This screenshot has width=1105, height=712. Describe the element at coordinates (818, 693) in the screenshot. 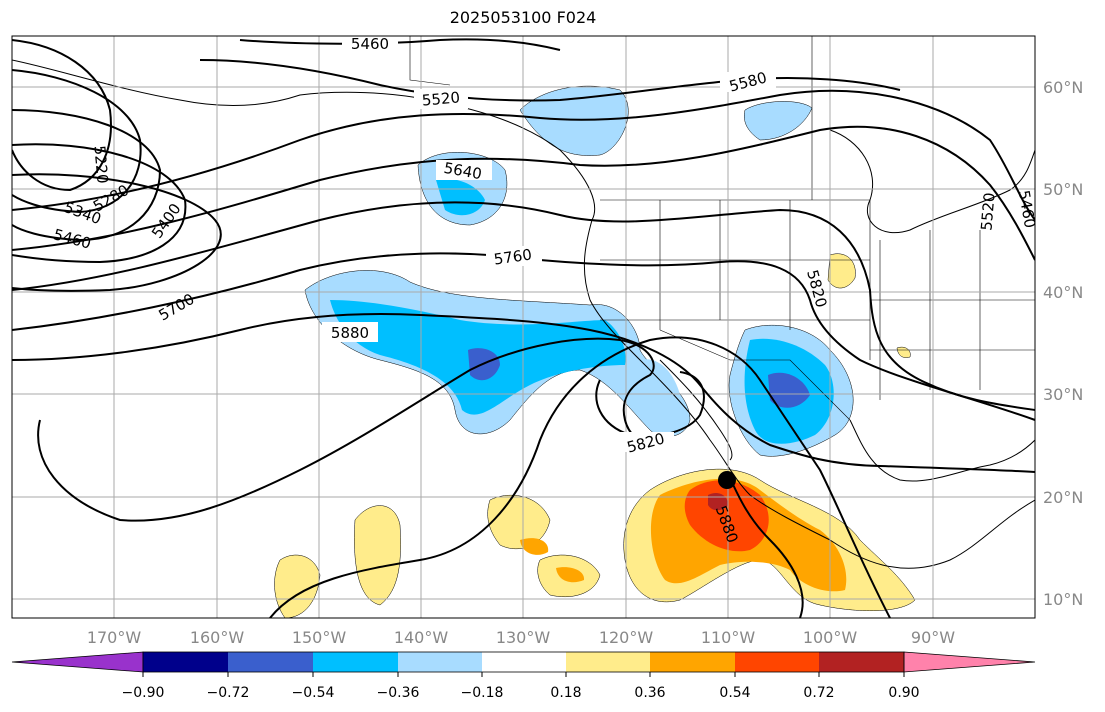

I see `colorbar-tick-label: 0.72` at that location.